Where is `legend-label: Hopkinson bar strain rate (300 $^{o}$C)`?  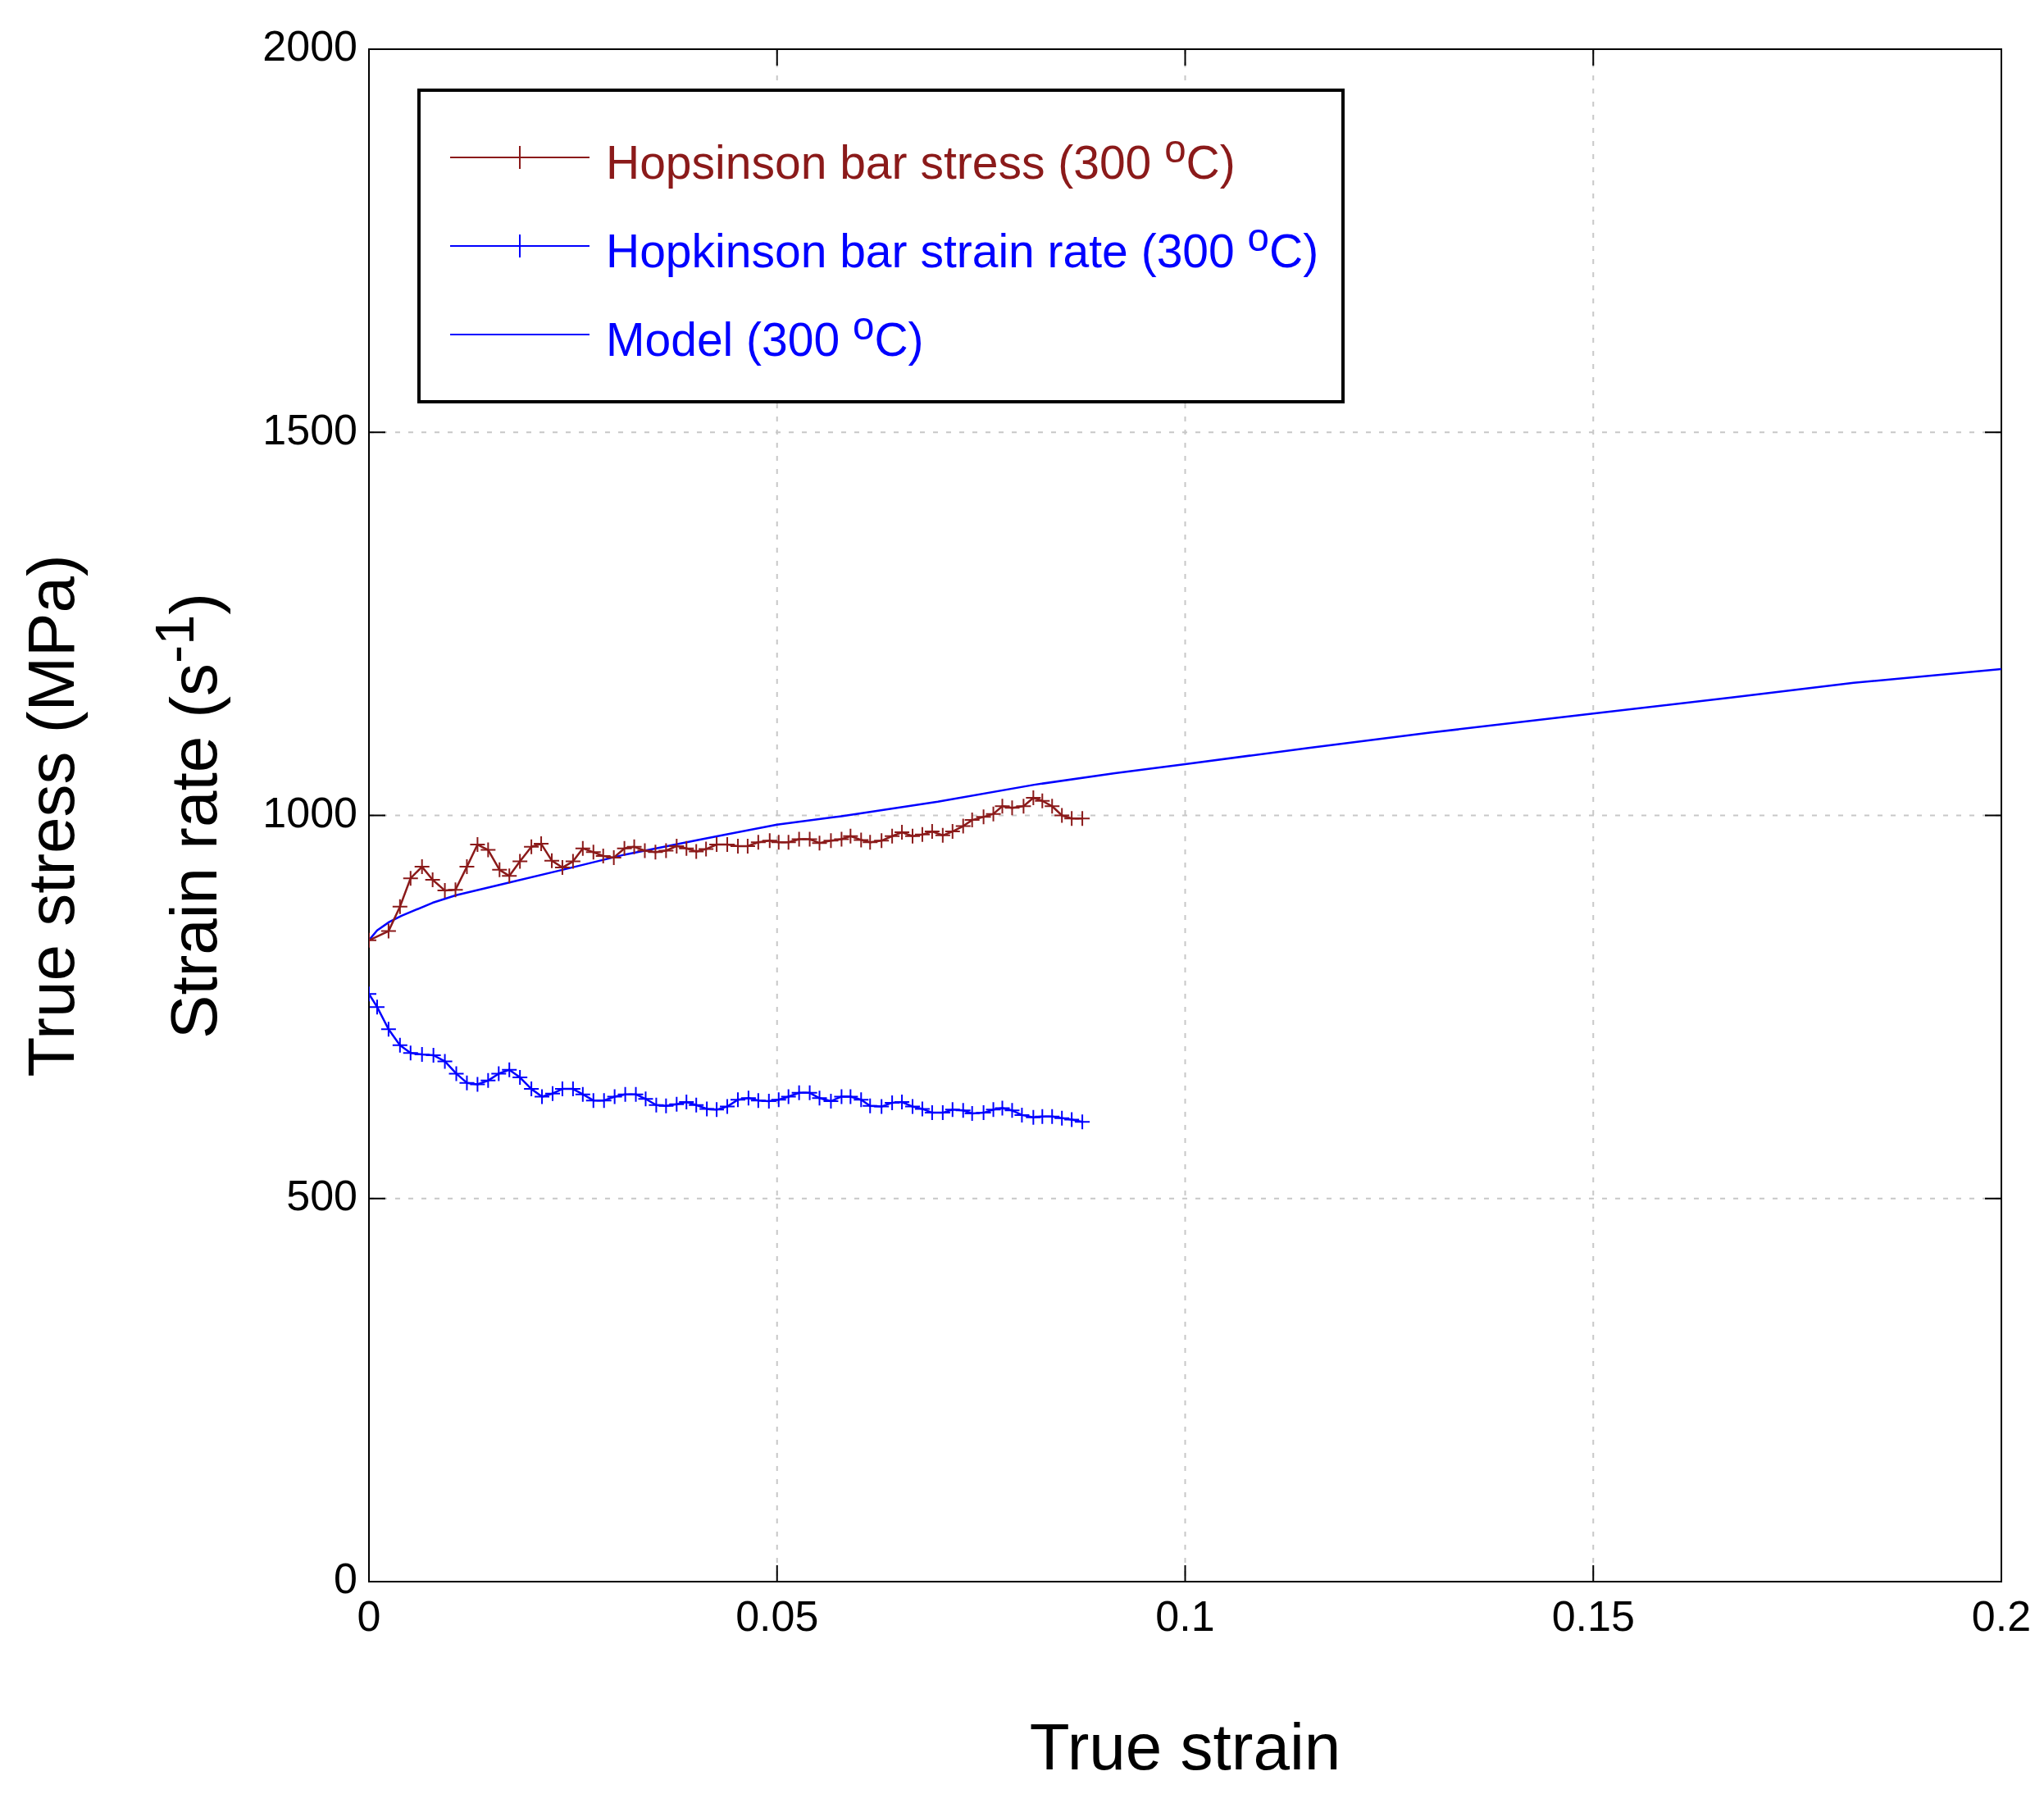
legend-label: Hopkinson bar strain rate (300 $^{o}$C) is located at coordinates (962, 246).